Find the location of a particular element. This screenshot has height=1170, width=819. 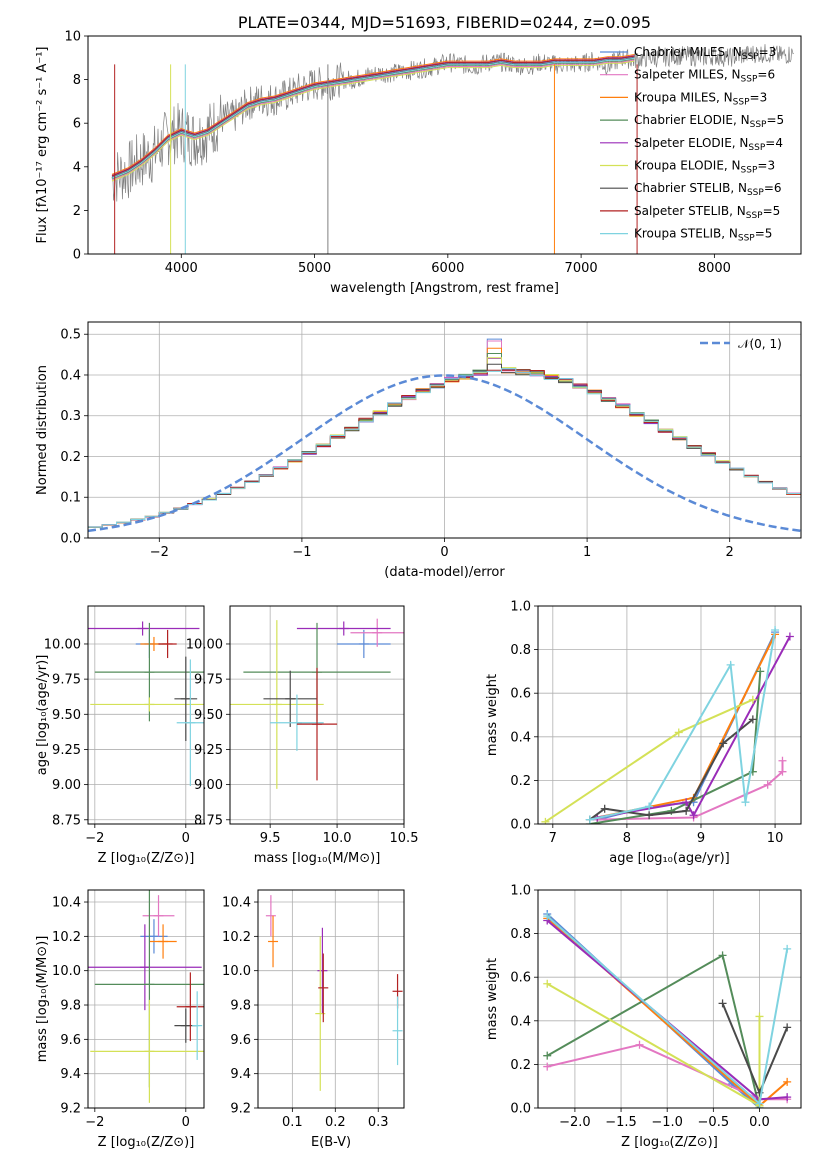

y-tick-label: 10 is located at coordinates (72, 37).